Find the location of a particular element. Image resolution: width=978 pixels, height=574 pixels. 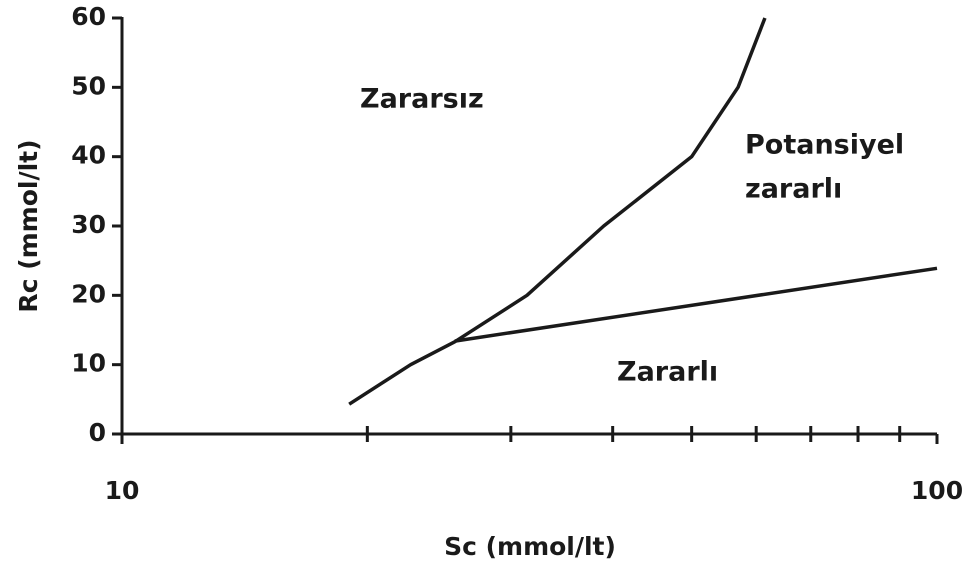

annotation: zararlı is located at coordinates (793, 189).